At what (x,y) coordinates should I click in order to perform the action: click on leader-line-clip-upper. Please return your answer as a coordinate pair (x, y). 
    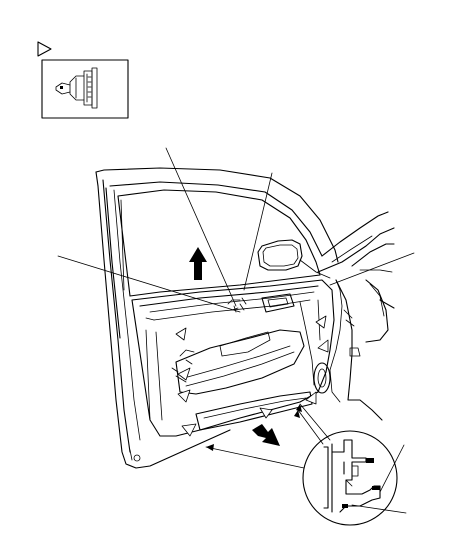
    Looking at the image, I should click on (315, 422).